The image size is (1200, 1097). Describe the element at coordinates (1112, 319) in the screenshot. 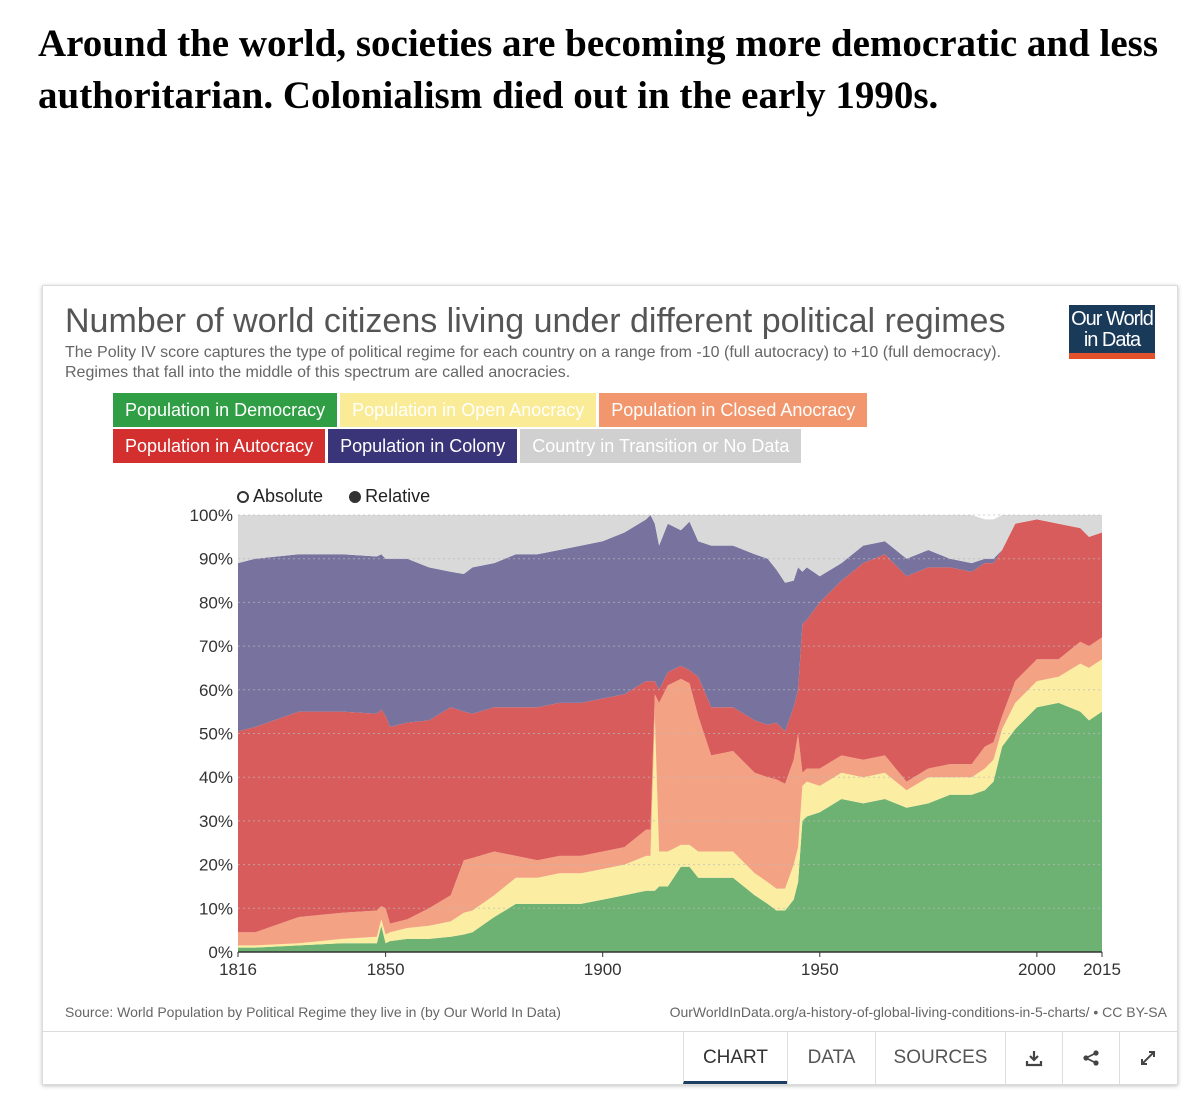

I see `logo-line-1: Our World` at that location.